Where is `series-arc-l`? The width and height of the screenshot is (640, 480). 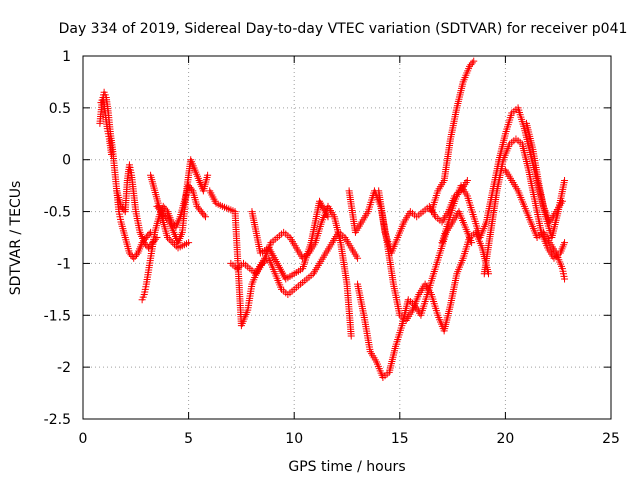
series-arc-l is located at coordinates (423, 216).